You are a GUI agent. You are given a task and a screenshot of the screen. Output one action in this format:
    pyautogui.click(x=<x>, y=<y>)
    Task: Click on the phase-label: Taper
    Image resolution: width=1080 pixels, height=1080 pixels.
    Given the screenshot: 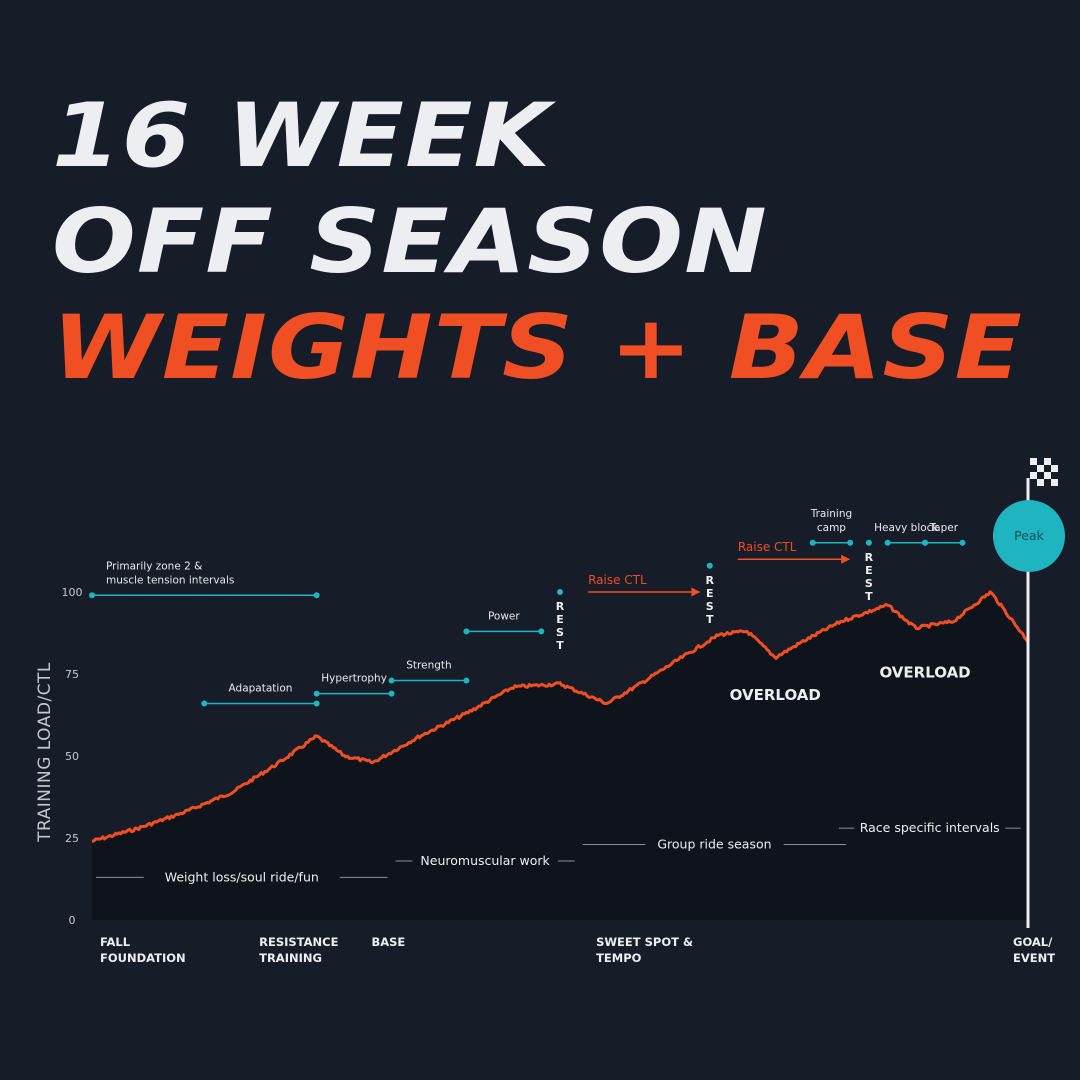 What is the action you would take?
    pyautogui.click(x=943, y=528)
    